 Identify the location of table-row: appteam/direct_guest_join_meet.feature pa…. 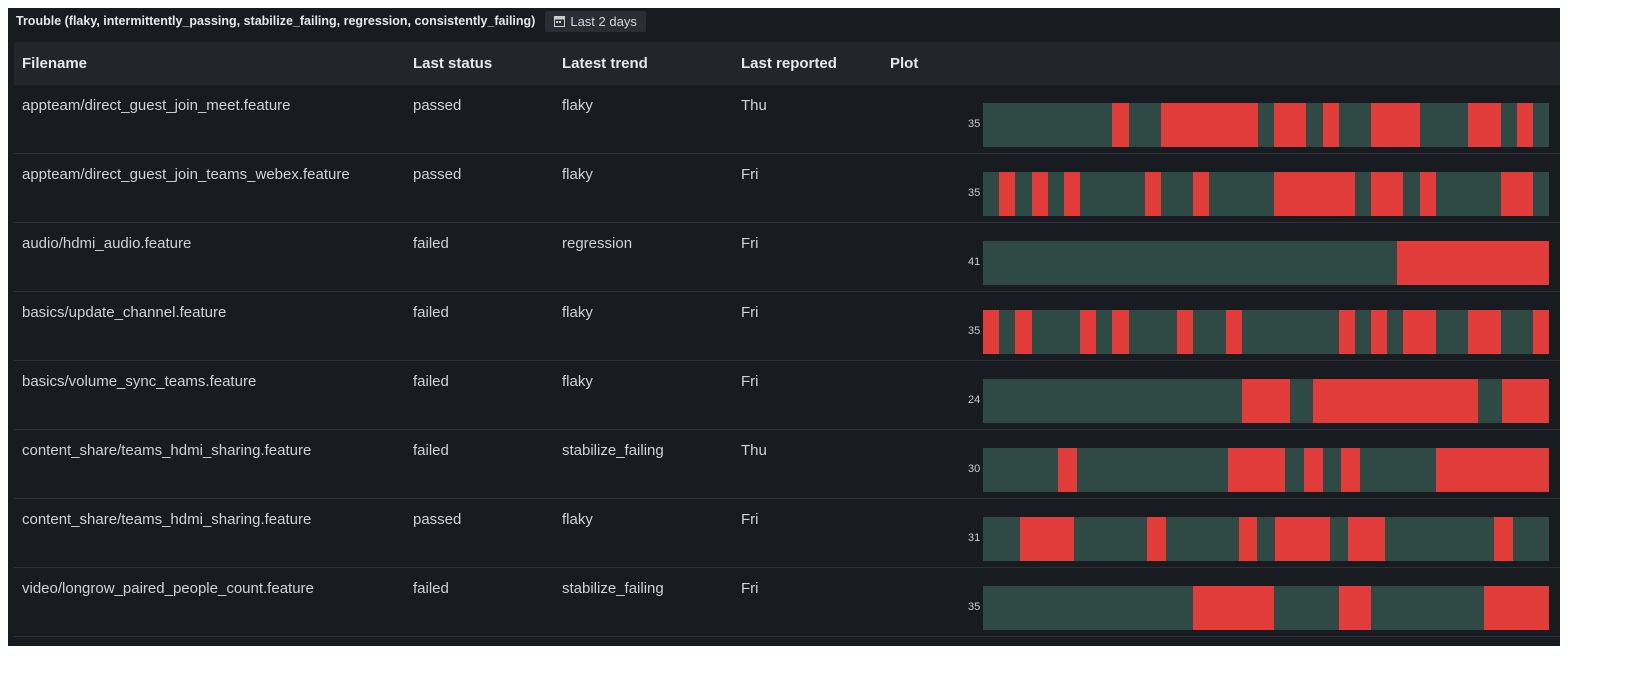
(787, 119).